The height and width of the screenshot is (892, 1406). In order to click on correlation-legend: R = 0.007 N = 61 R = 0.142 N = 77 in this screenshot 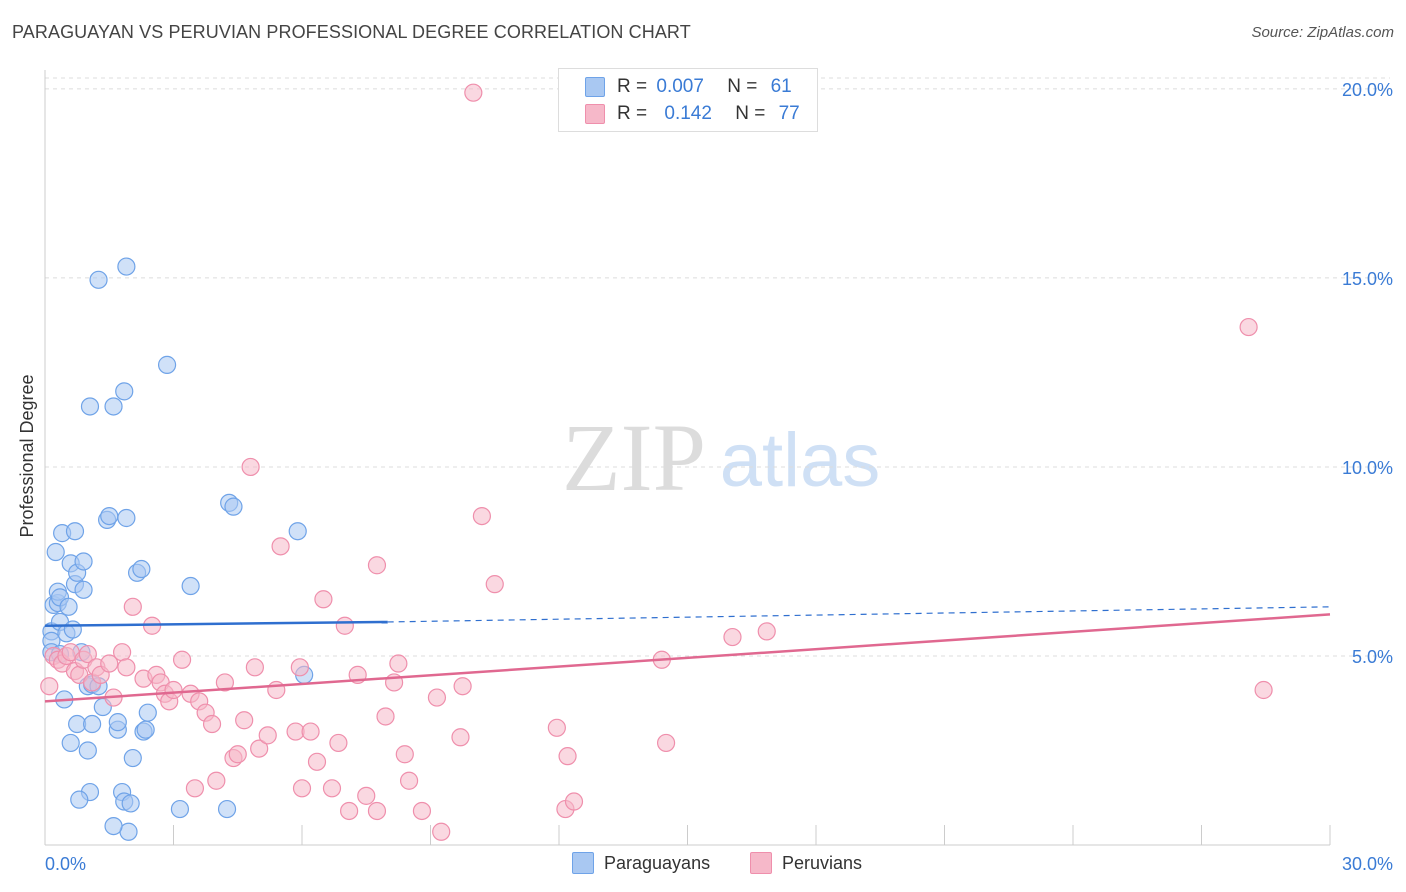, I will do `click(688, 100)`.